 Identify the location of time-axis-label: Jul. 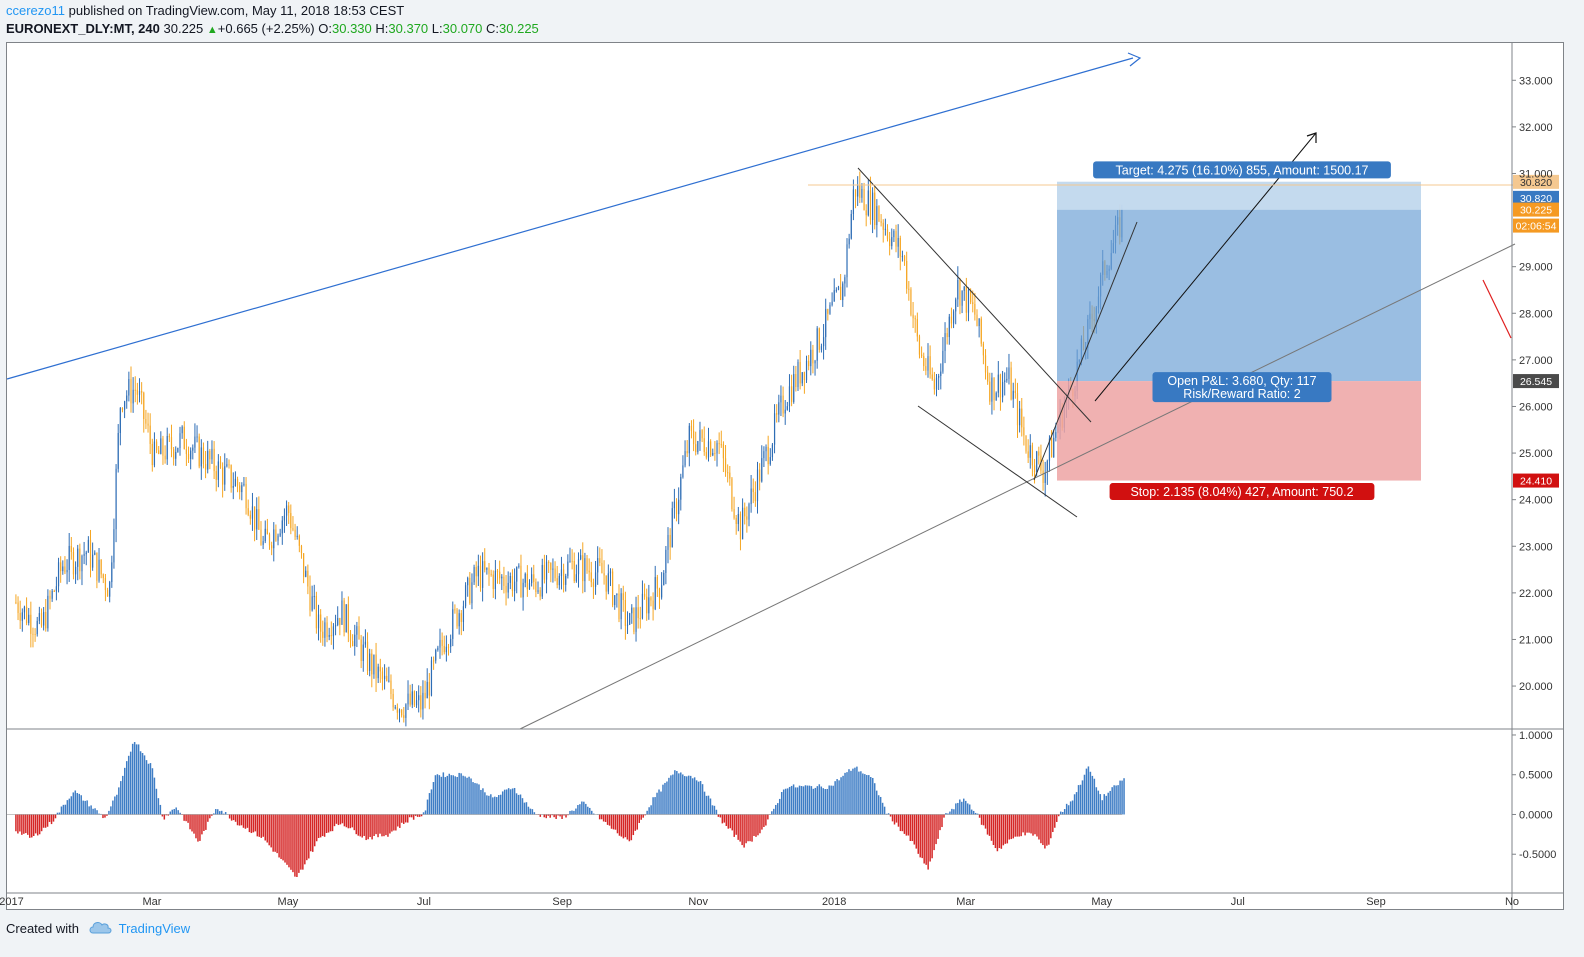
(1238, 902).